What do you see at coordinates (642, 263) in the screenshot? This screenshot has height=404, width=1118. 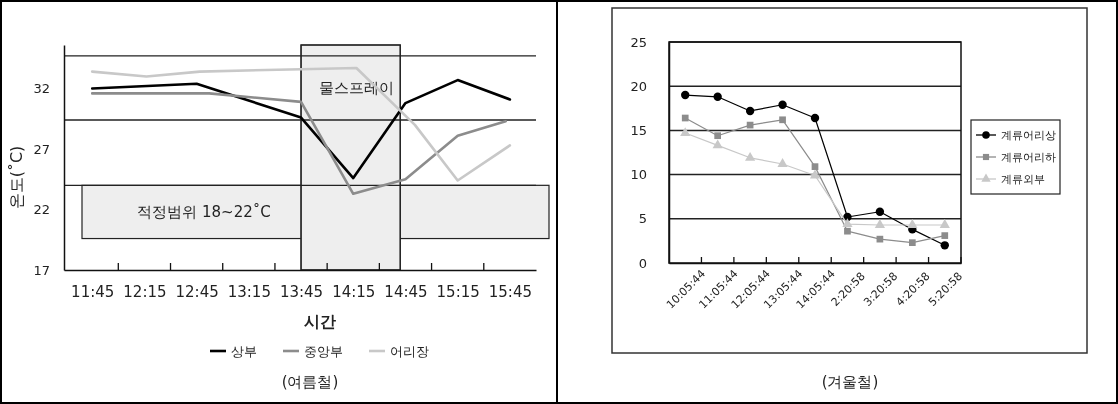 I see `y-tick-label: 0` at bounding box center [642, 263].